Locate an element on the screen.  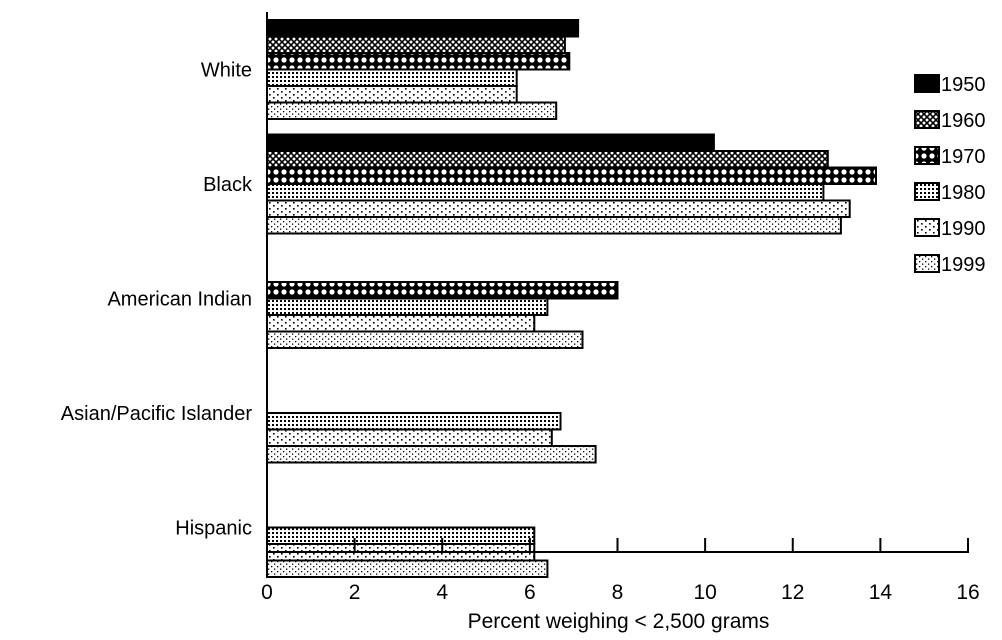
legend-swatch-1950 is located at coordinates (927, 83).